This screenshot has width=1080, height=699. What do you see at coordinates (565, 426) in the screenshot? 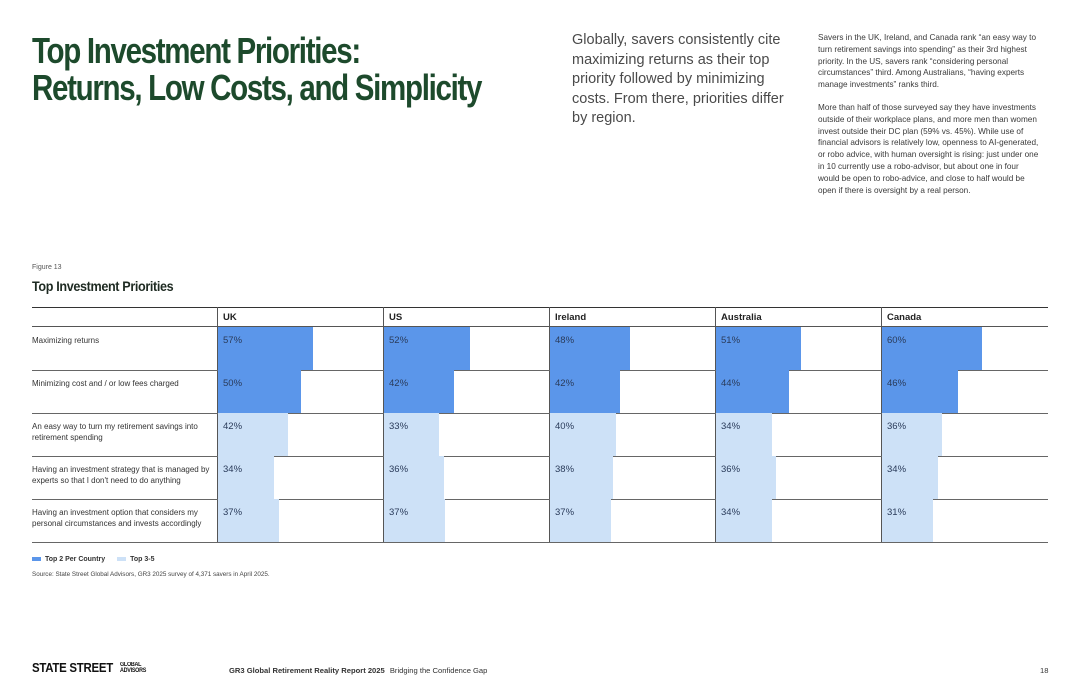
I see `priority-value: 40%` at bounding box center [565, 426].